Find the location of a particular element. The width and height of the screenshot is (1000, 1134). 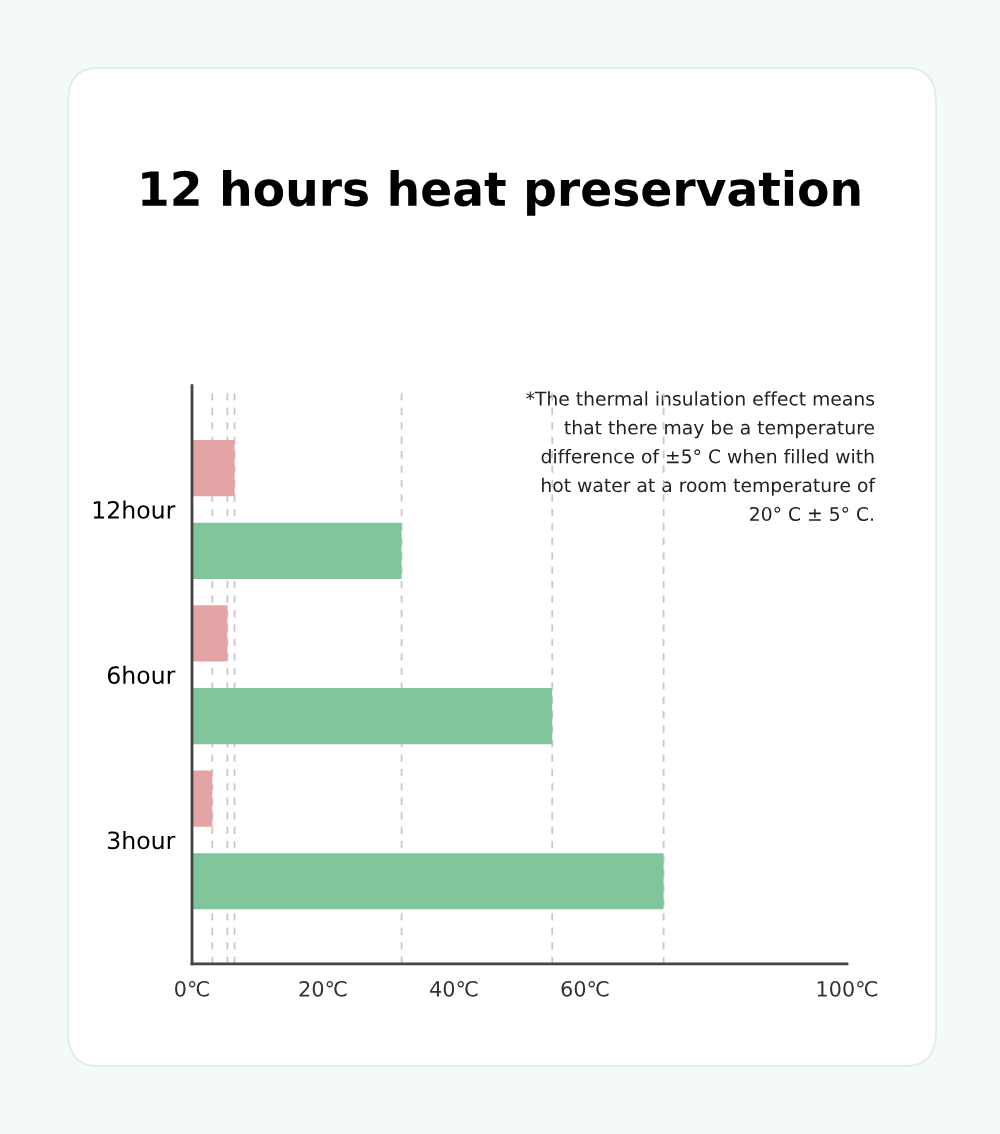

y-tick-label: 12hour is located at coordinates (134, 509).